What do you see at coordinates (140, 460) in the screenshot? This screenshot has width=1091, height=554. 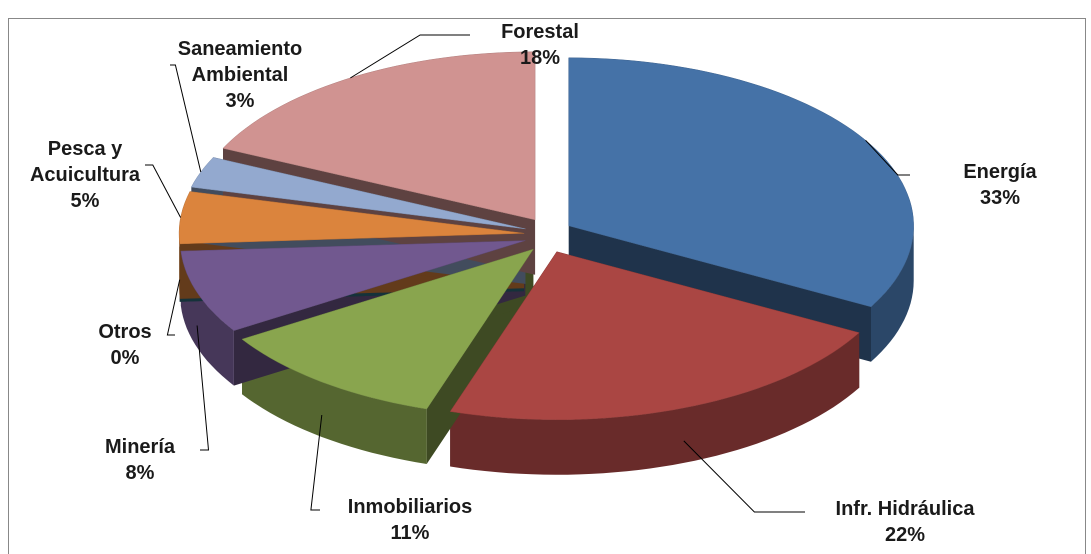 I see `slice-label: Minería 8%` at bounding box center [140, 460].